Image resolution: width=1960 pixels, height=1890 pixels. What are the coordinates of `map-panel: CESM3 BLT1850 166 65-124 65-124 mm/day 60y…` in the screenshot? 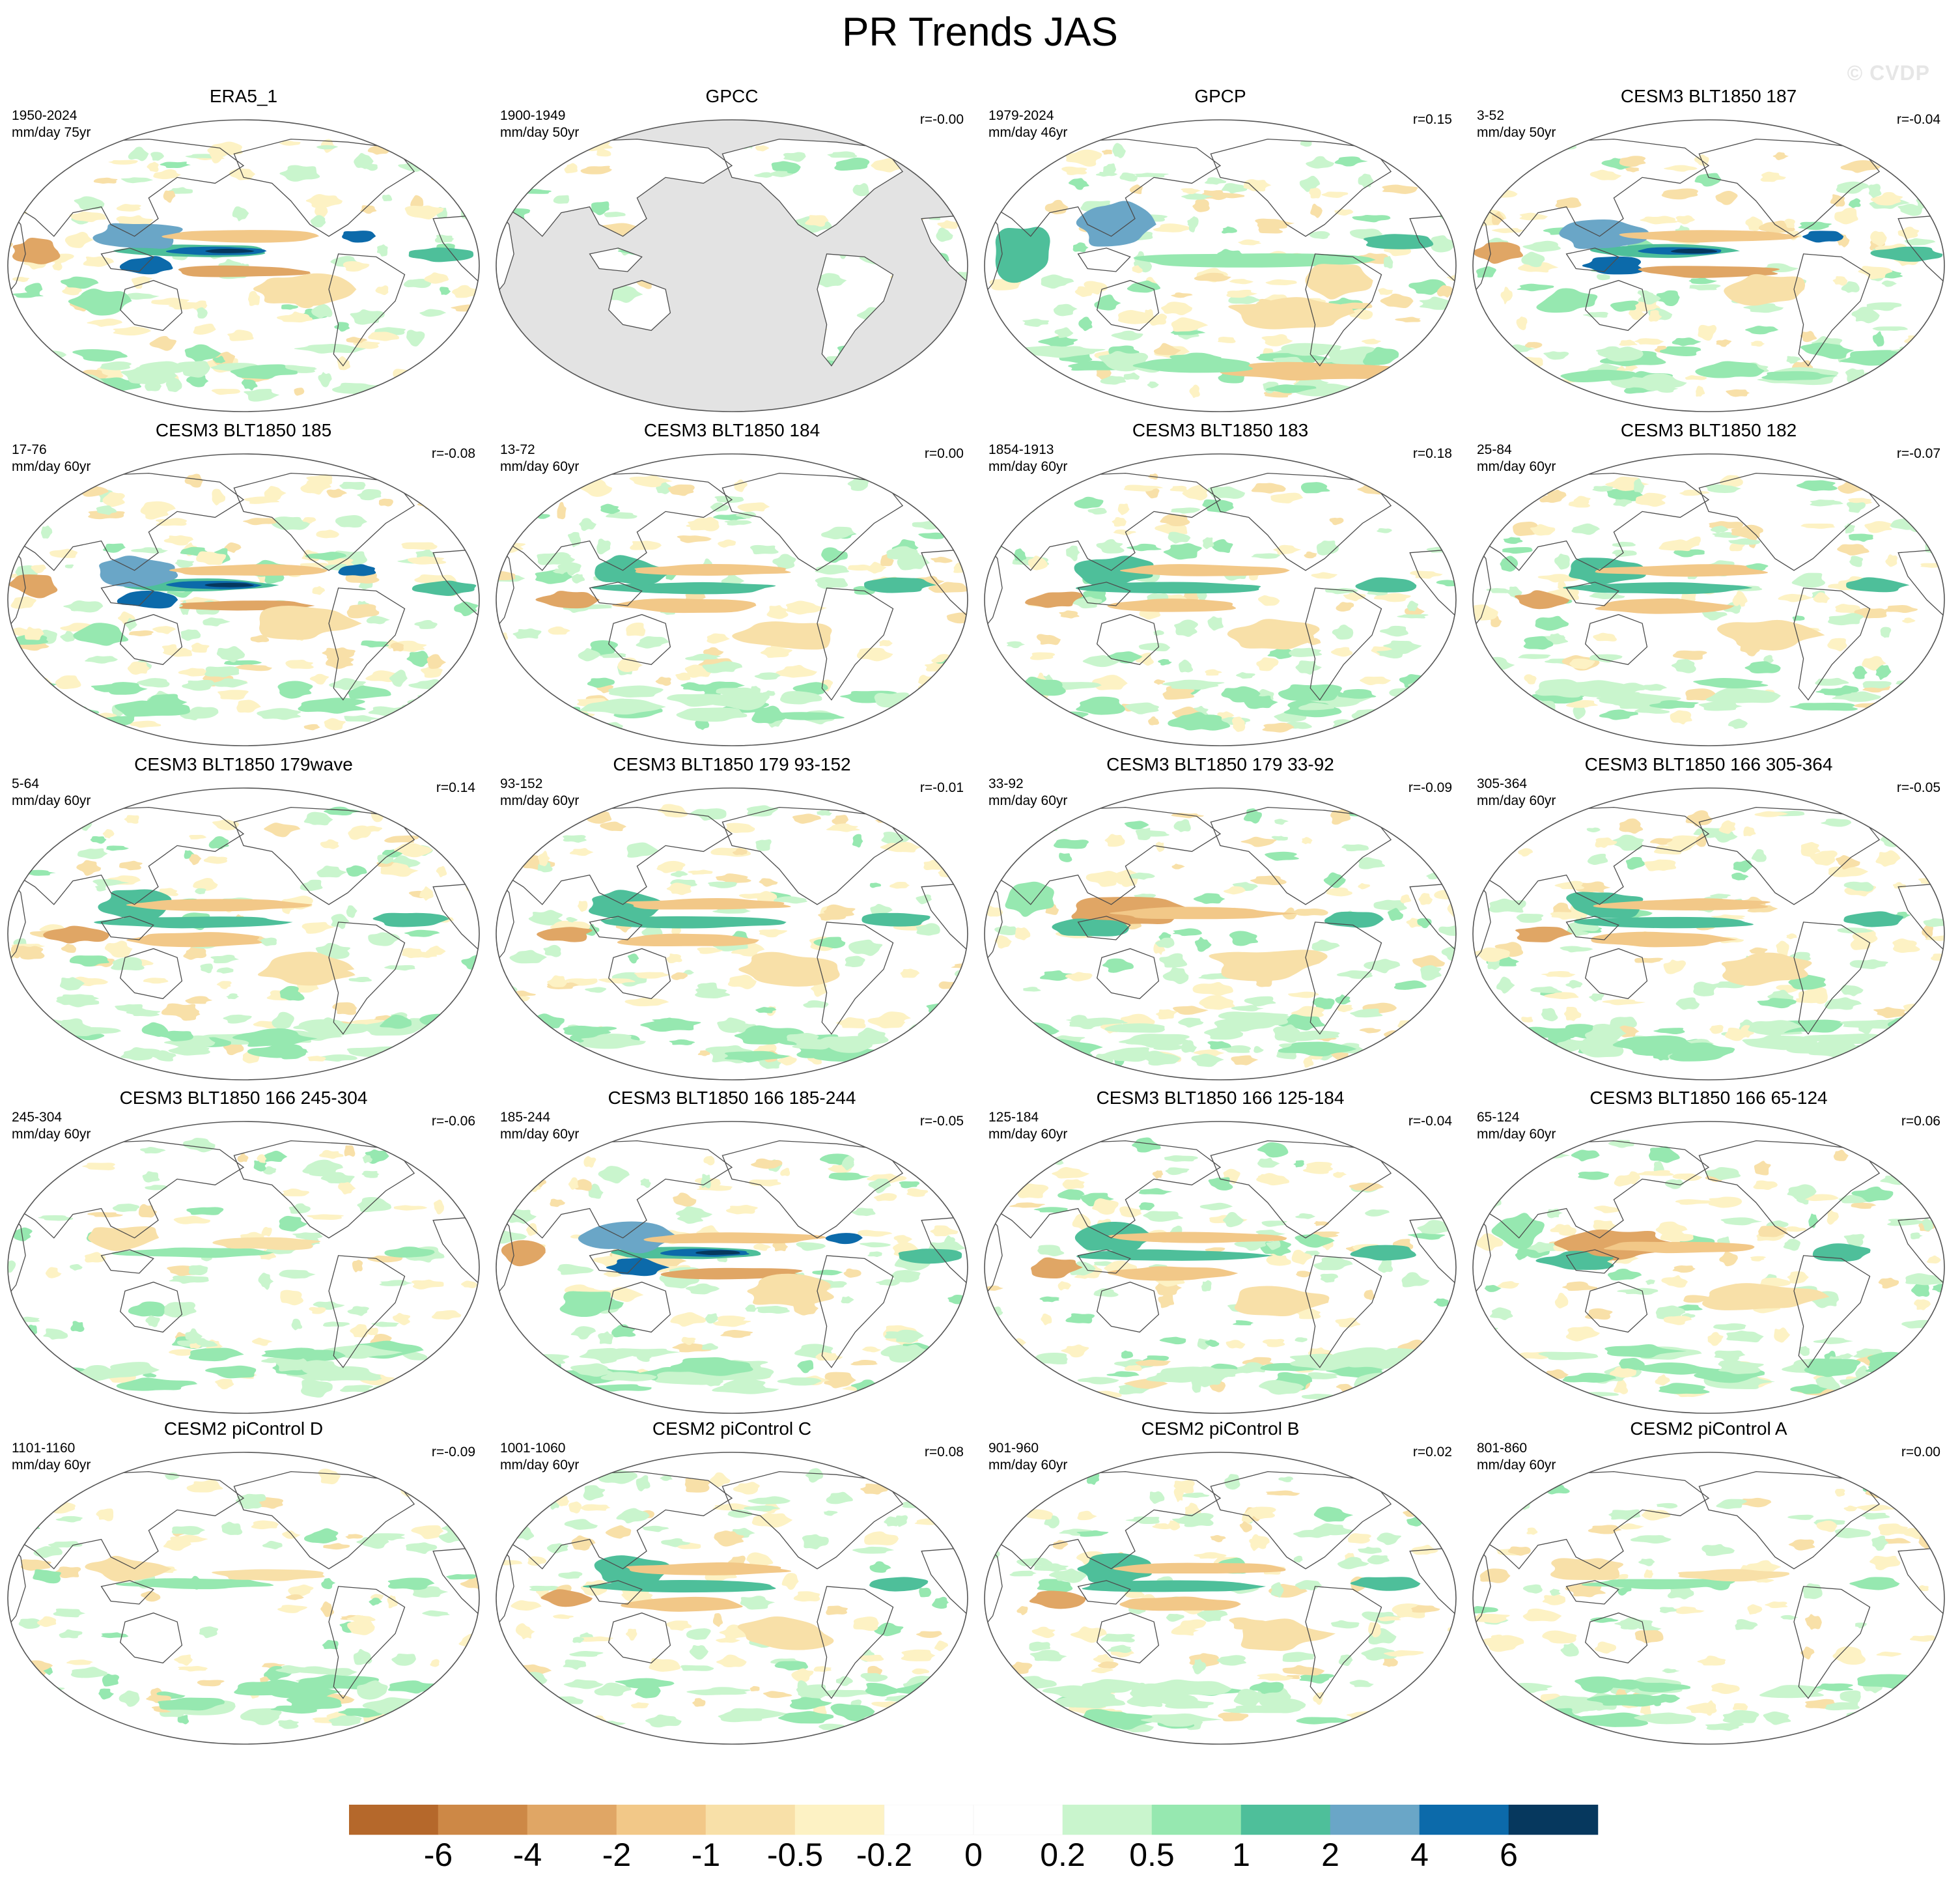 It's located at (1709, 1252).